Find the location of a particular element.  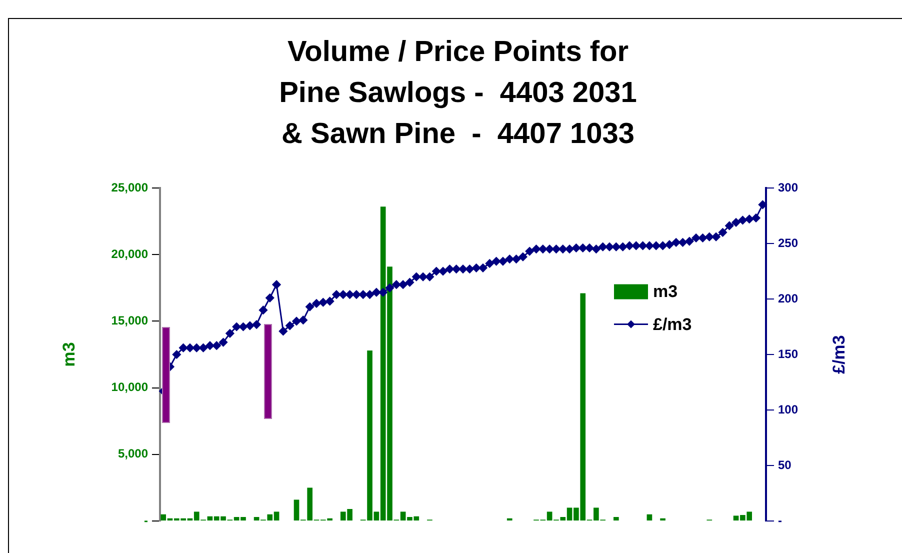

chart-title: Volume / Price Points for Pine Sawlogs - 4403 2031 & Sawn Pine - 4407 1033 is located at coordinates (458, 93).